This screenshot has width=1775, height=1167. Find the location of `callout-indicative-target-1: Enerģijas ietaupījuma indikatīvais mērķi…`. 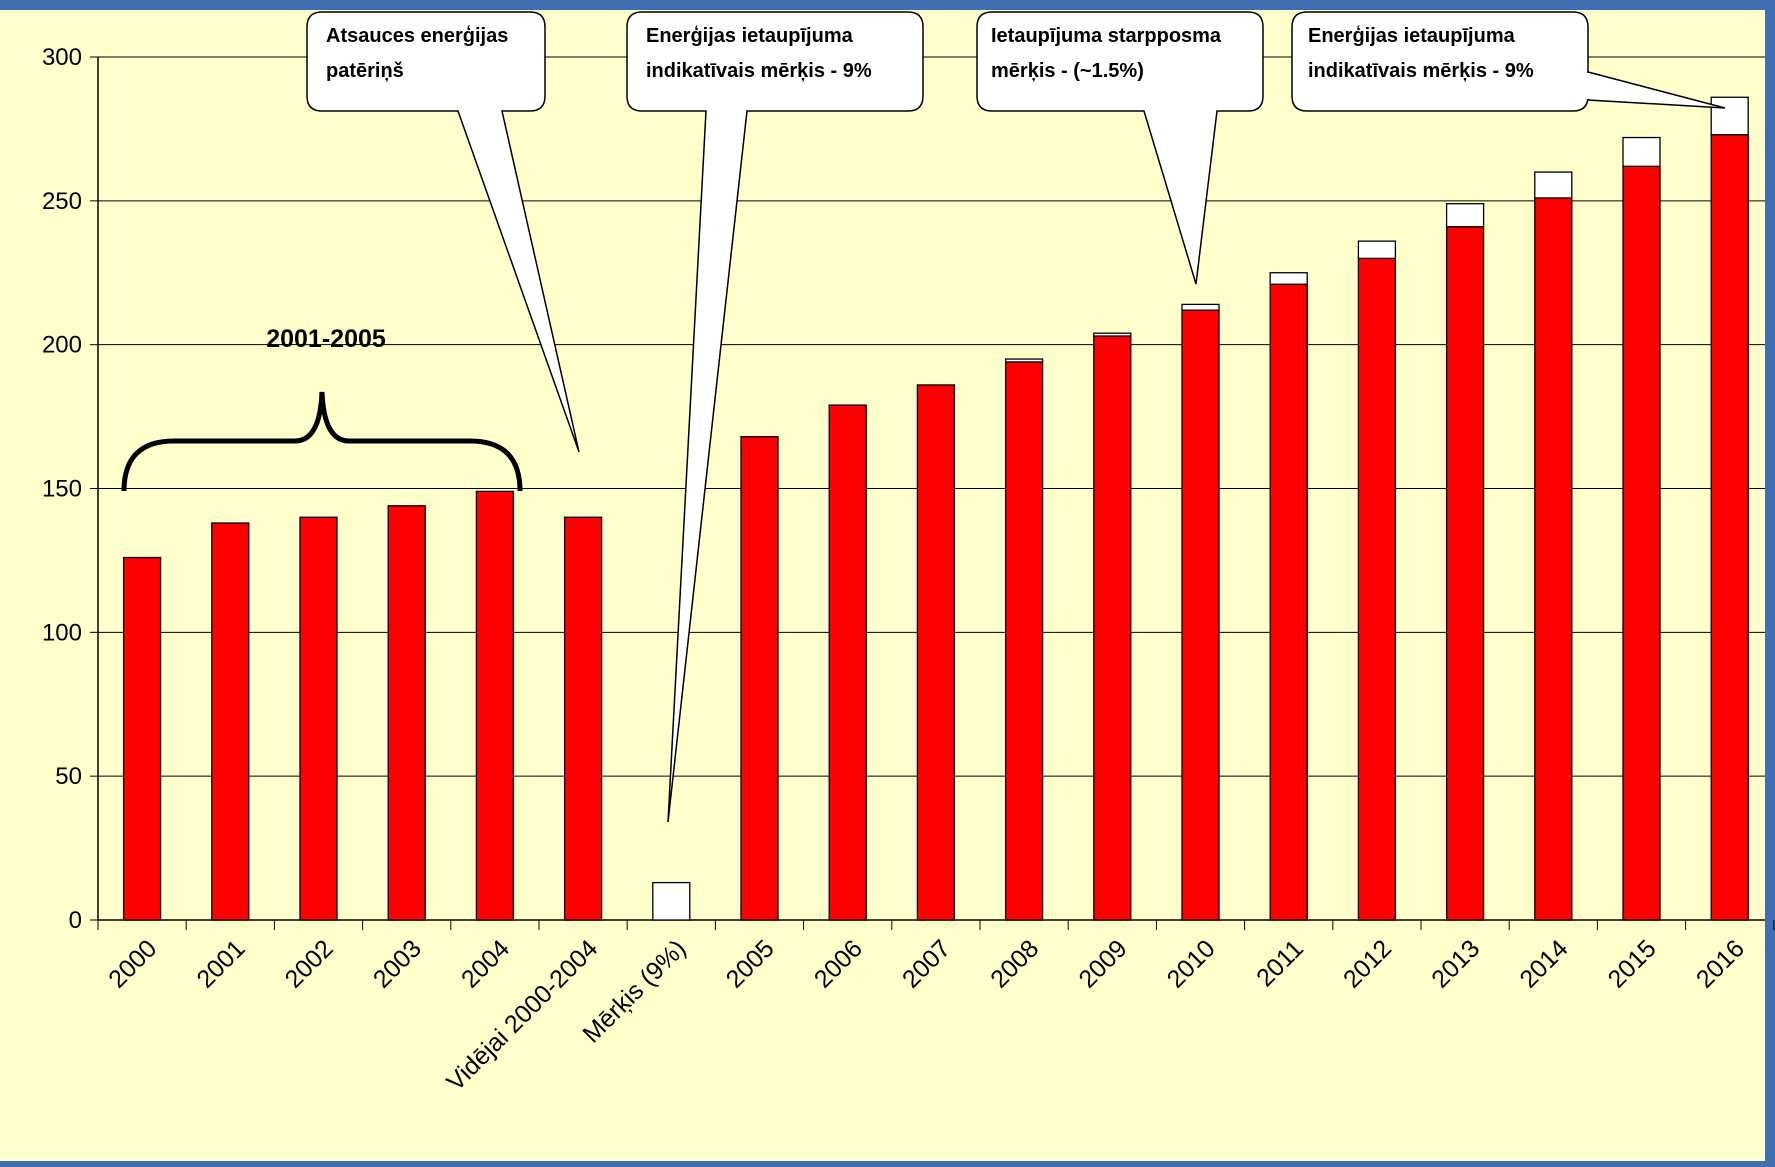

callout-indicative-target-1: Enerģijas ietaupījuma indikatīvais mērķi… is located at coordinates (775, 417).